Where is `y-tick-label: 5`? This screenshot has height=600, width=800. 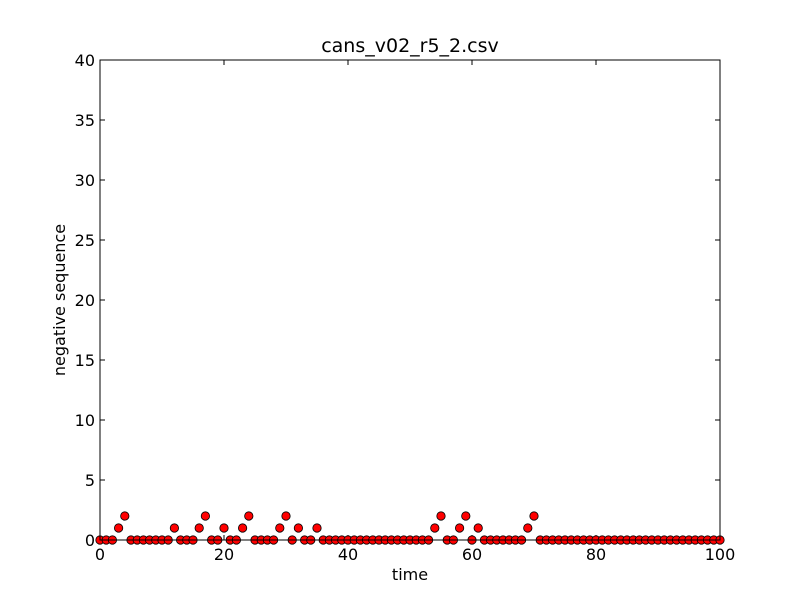
y-tick-label: 5 is located at coordinates (90, 480).